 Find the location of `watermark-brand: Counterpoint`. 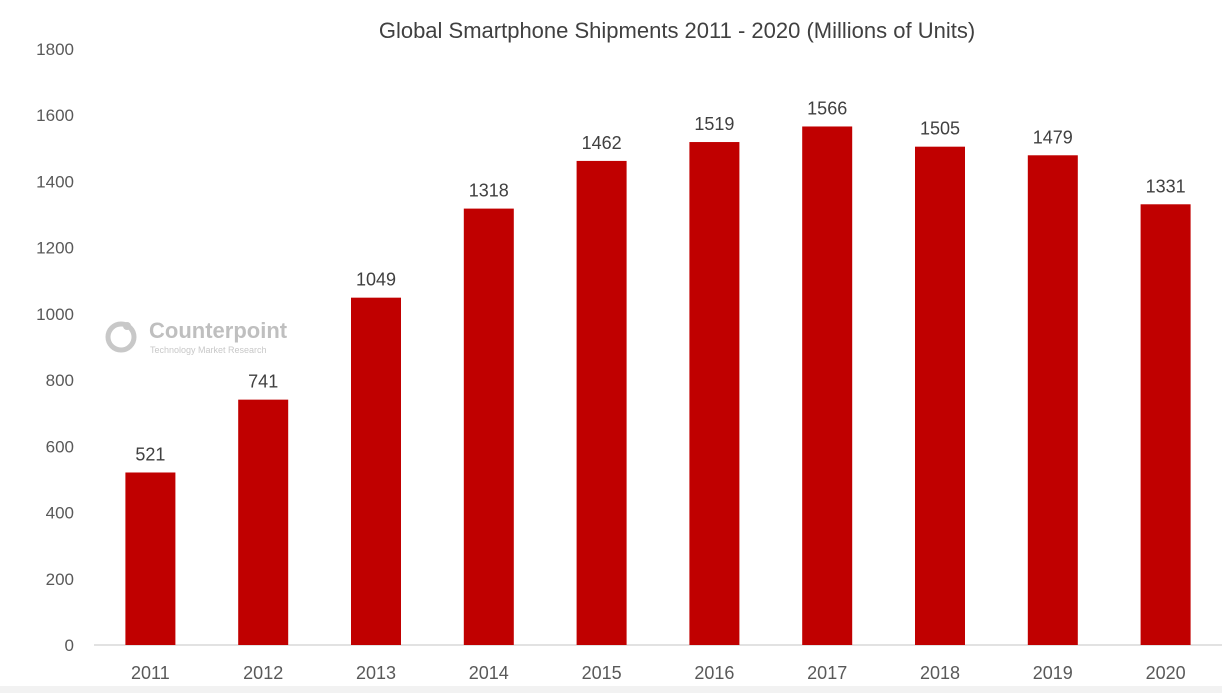

watermark-brand: Counterpoint is located at coordinates (218, 330).